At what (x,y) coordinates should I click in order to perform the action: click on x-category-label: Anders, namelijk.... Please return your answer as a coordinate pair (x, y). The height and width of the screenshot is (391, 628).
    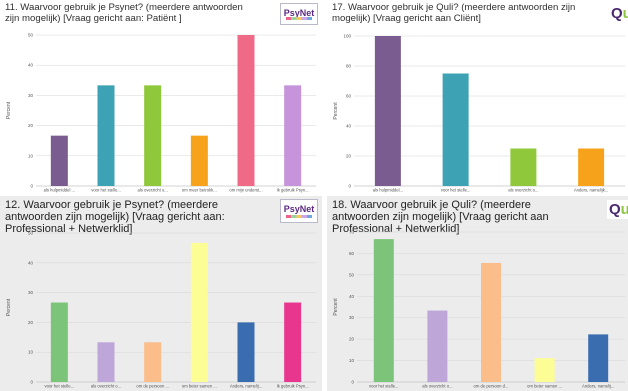
    Looking at the image, I should click on (591, 190).